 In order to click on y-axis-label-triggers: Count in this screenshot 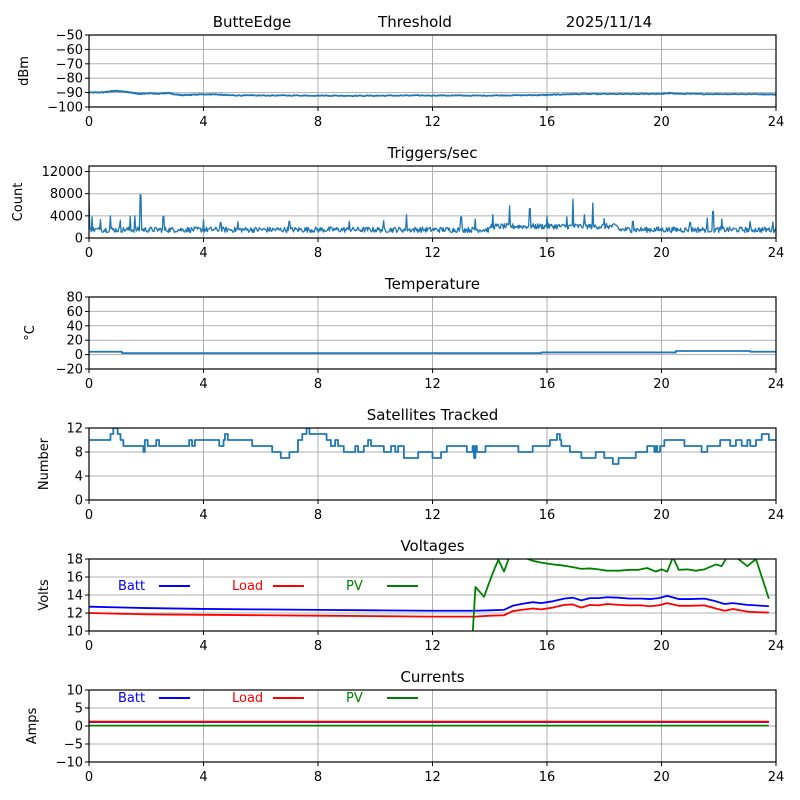, I will do `click(18, 202)`.